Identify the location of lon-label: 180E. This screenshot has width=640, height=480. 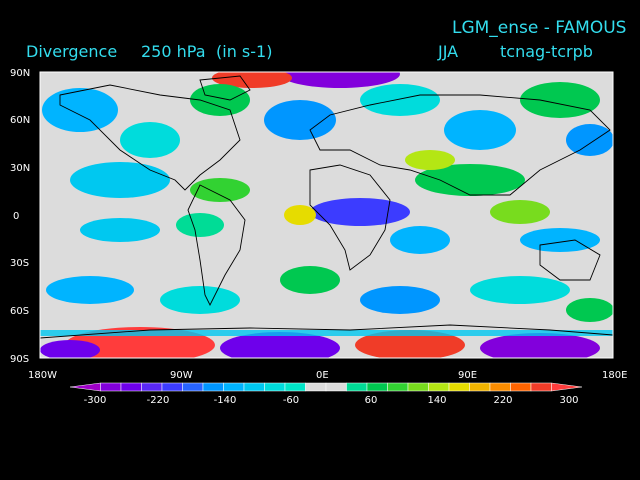
(614, 375).